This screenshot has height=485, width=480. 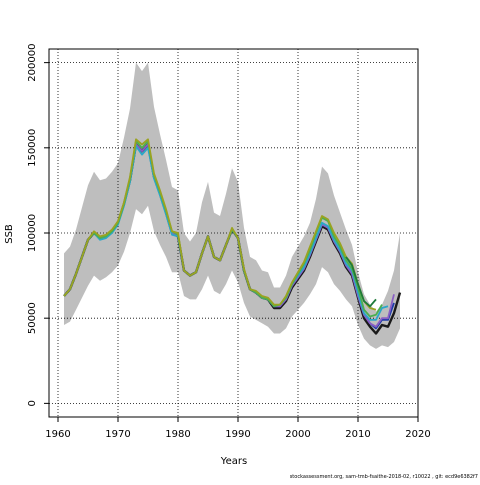 What do you see at coordinates (117, 434) in the screenshot?
I see `x-tick-label: 1970` at bounding box center [117, 434].